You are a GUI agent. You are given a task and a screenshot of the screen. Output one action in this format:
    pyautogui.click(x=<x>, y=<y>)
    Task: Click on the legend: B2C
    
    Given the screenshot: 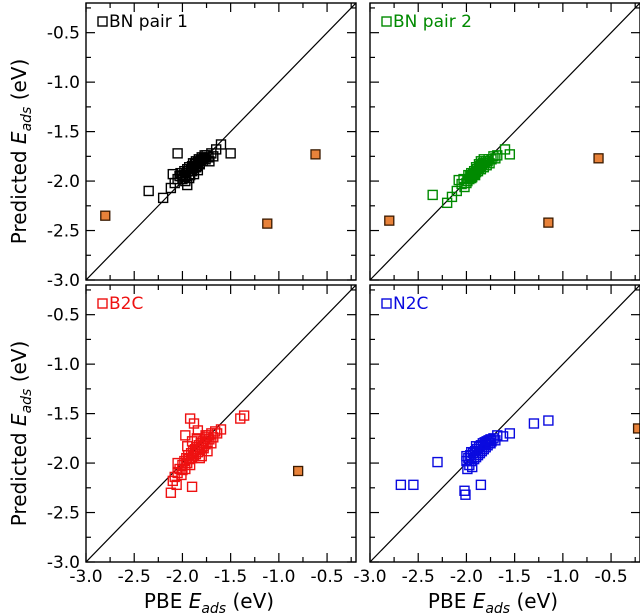 What is the action you would take?
    pyautogui.click(x=120, y=304)
    